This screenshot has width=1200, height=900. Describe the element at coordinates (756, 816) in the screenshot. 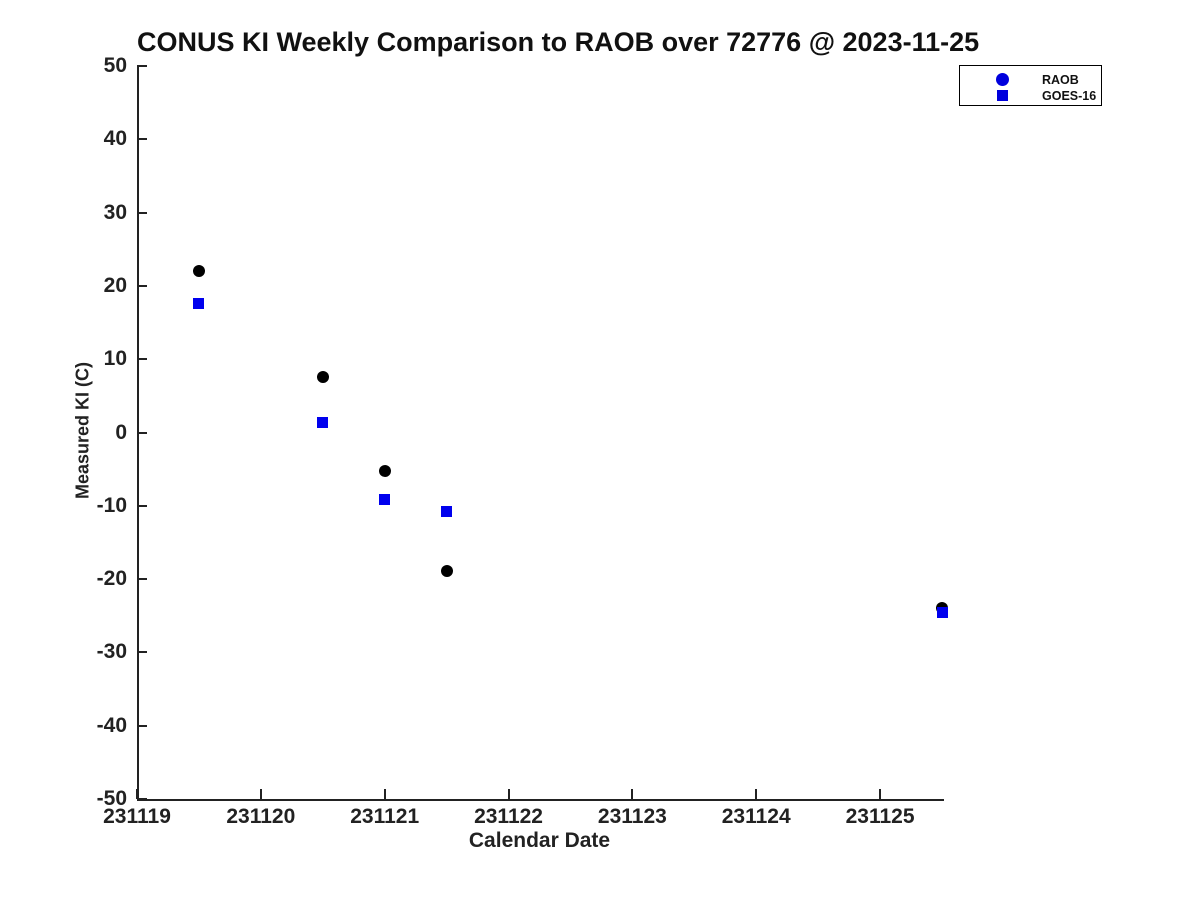

I see `x-tick-label: 231124` at that location.